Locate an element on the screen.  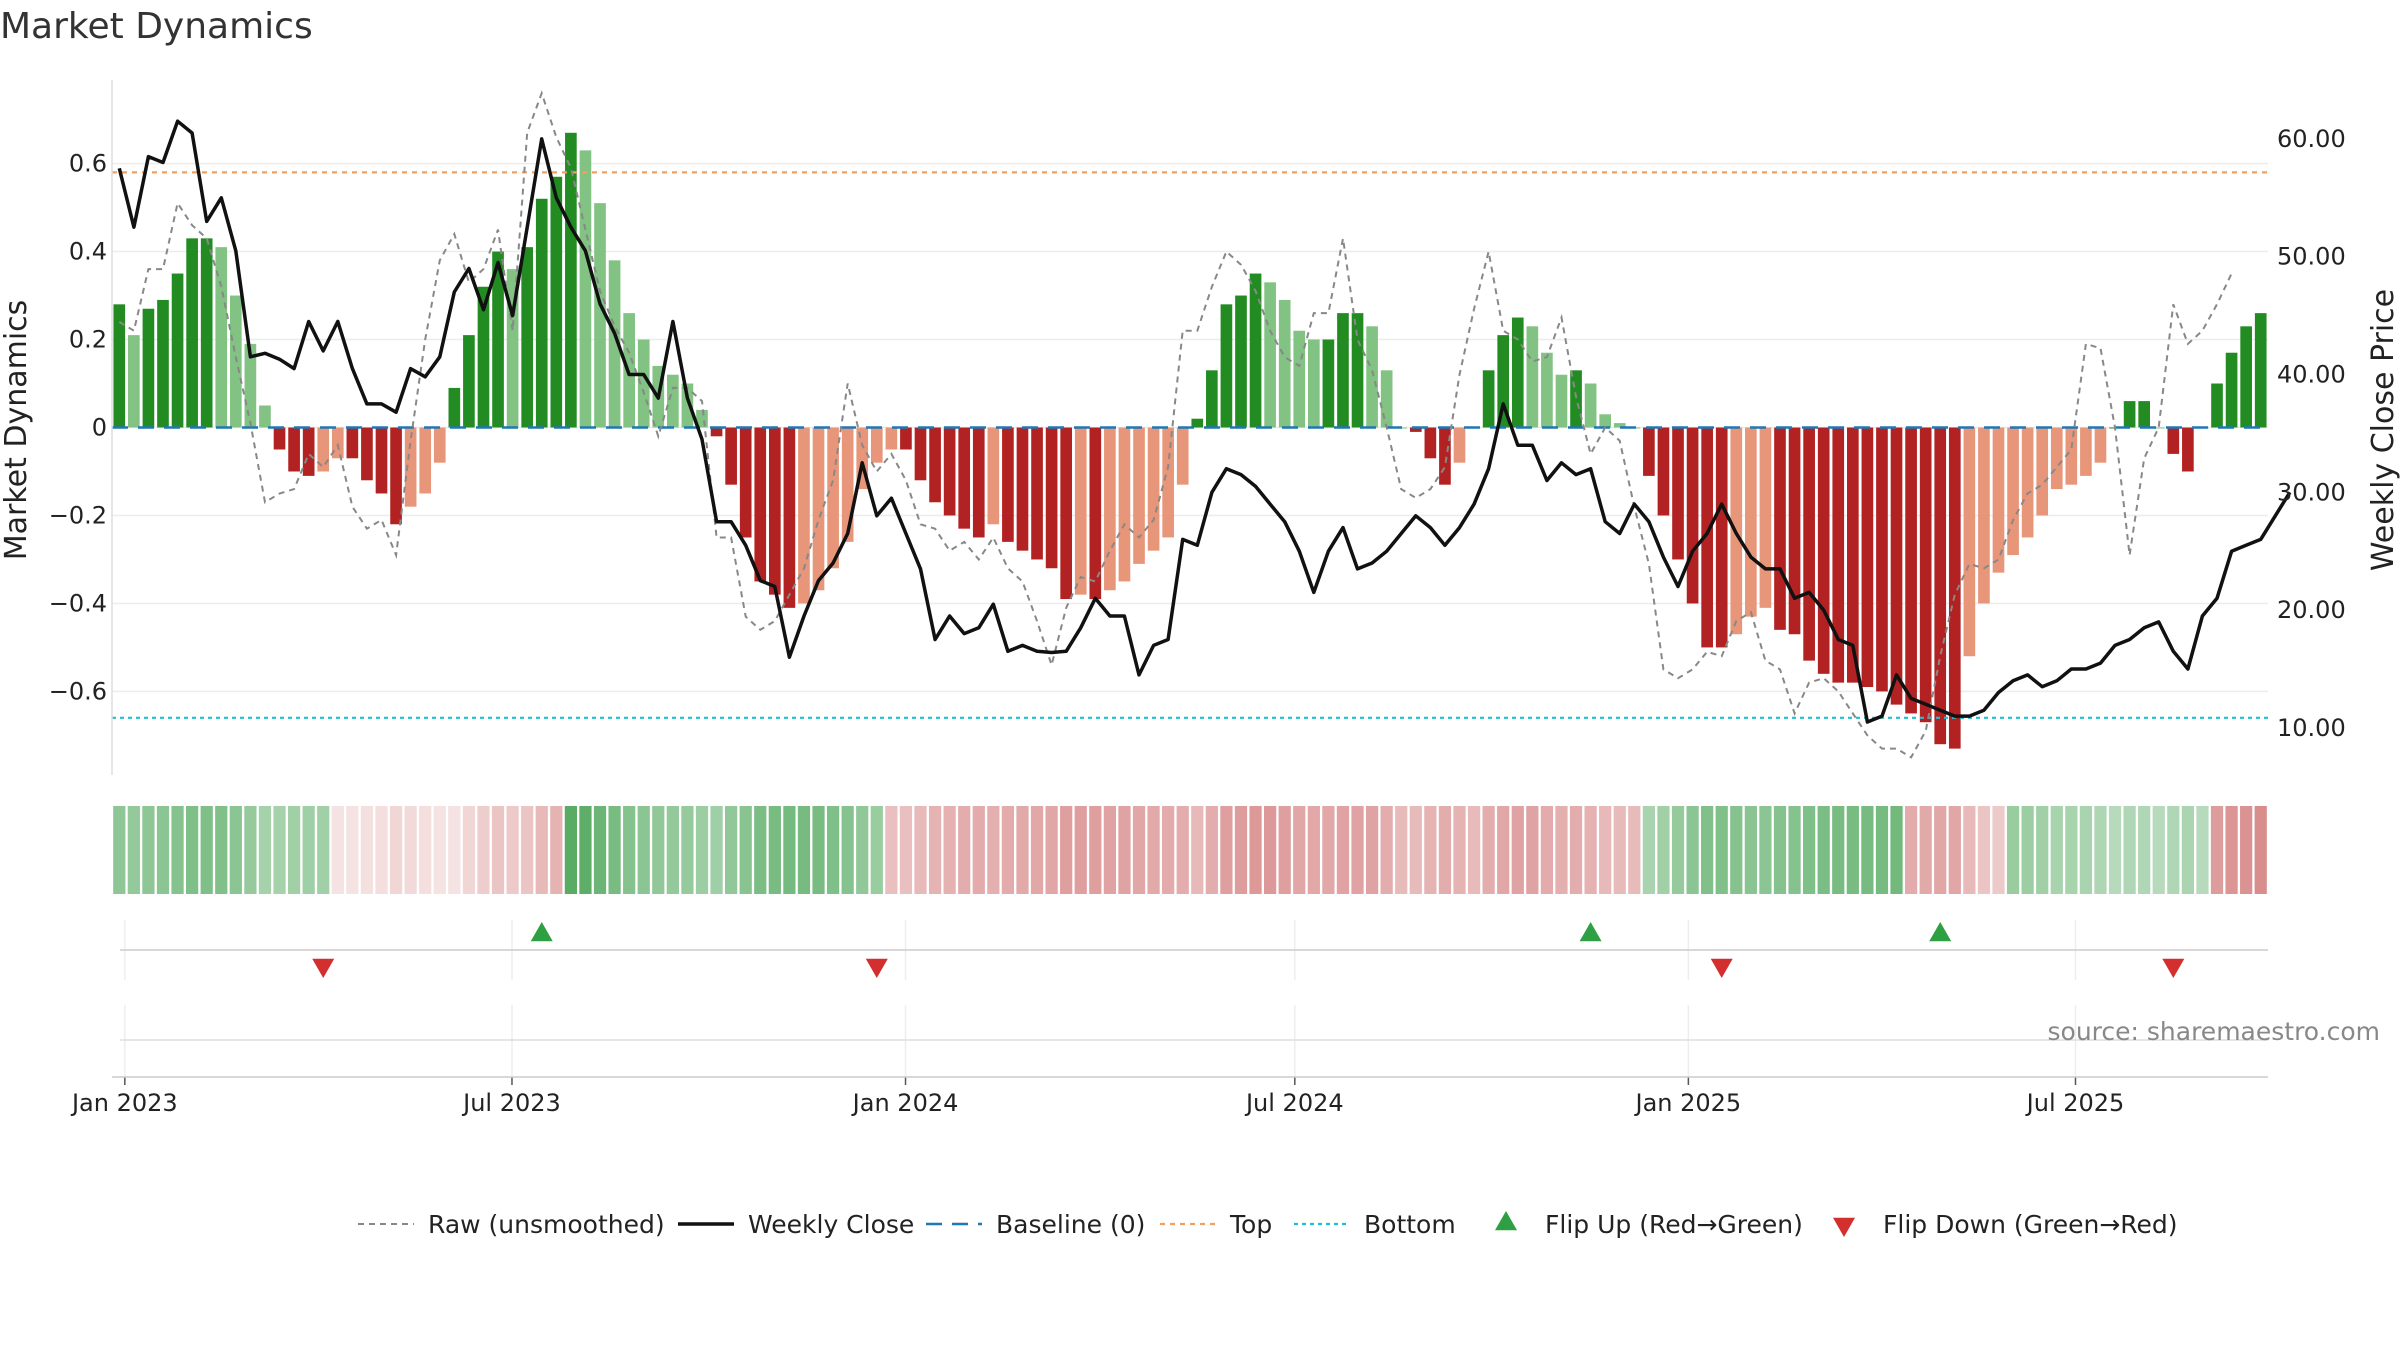
legend-swatch is located at coordinates (1506, 1221).